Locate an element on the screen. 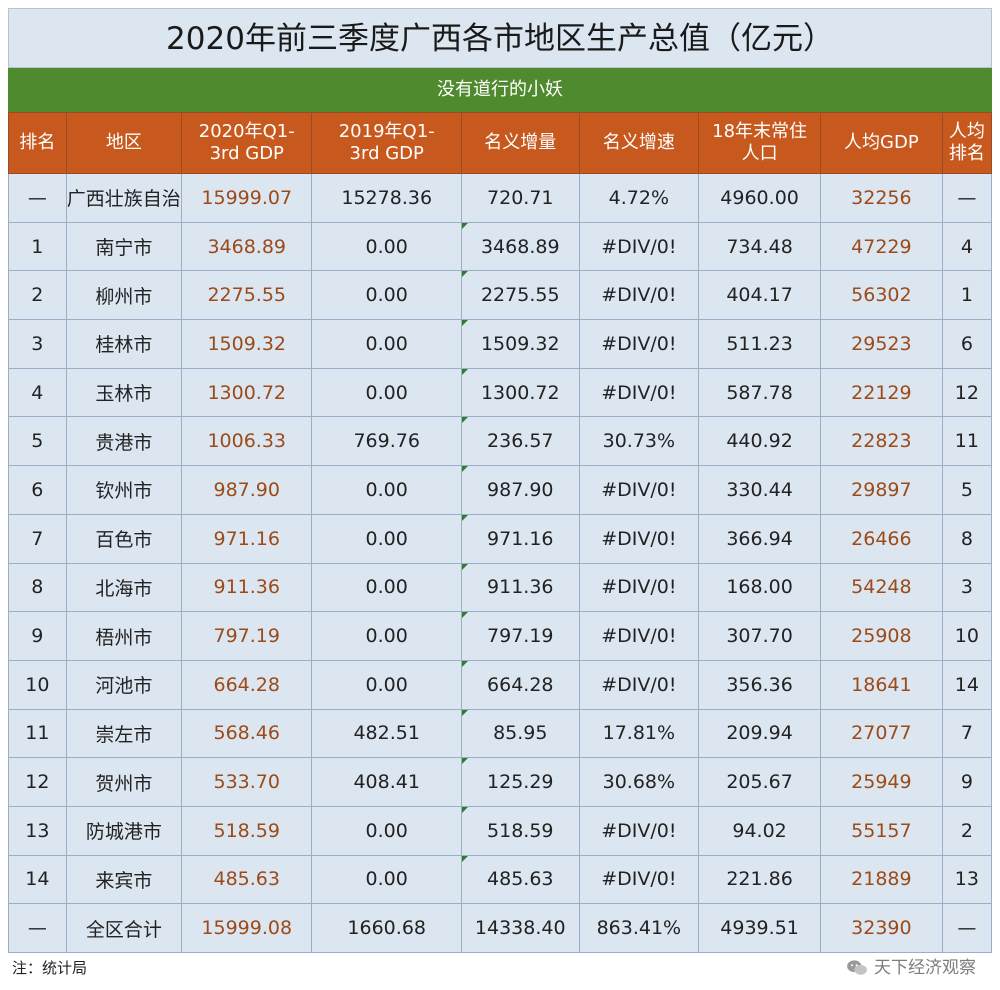 The height and width of the screenshot is (990, 1000). cell-gdp2019: 482.51 is located at coordinates (386, 733).